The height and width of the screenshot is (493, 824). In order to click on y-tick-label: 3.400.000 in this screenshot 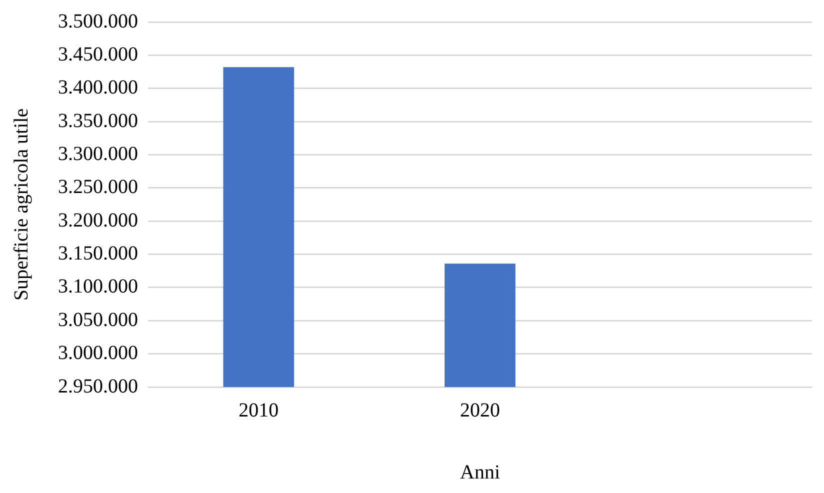, I will do `click(98, 87)`.